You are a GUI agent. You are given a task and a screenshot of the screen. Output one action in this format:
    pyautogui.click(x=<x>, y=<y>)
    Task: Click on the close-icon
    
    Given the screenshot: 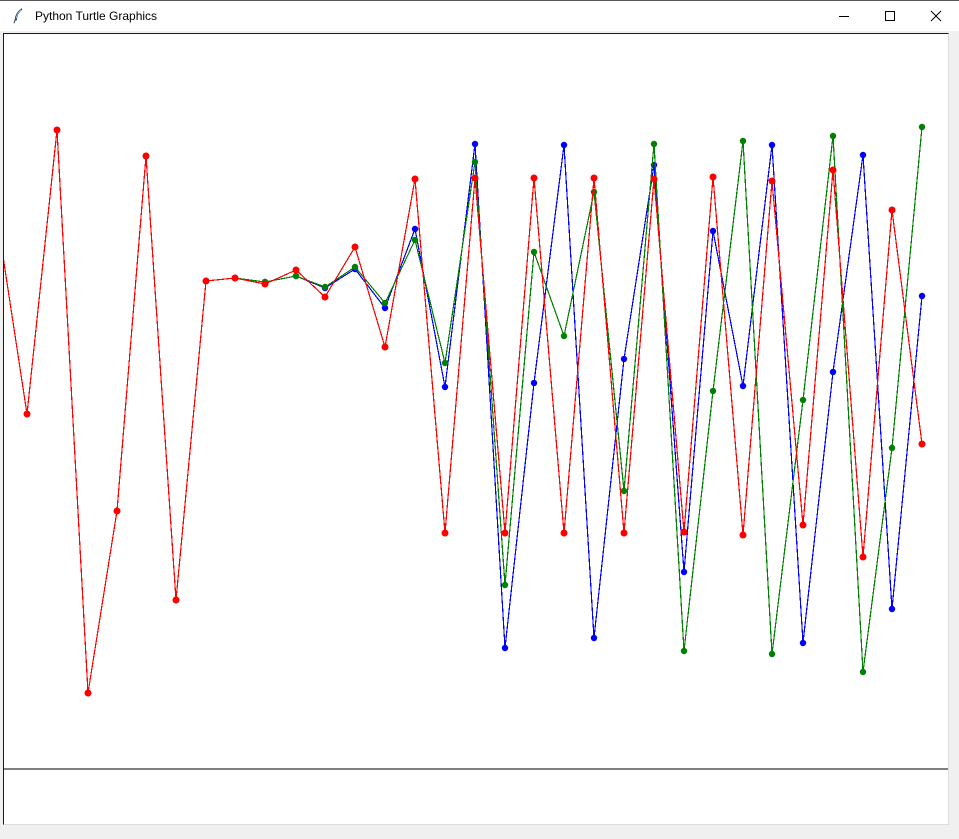 What is the action you would take?
    pyautogui.click(x=936, y=16)
    